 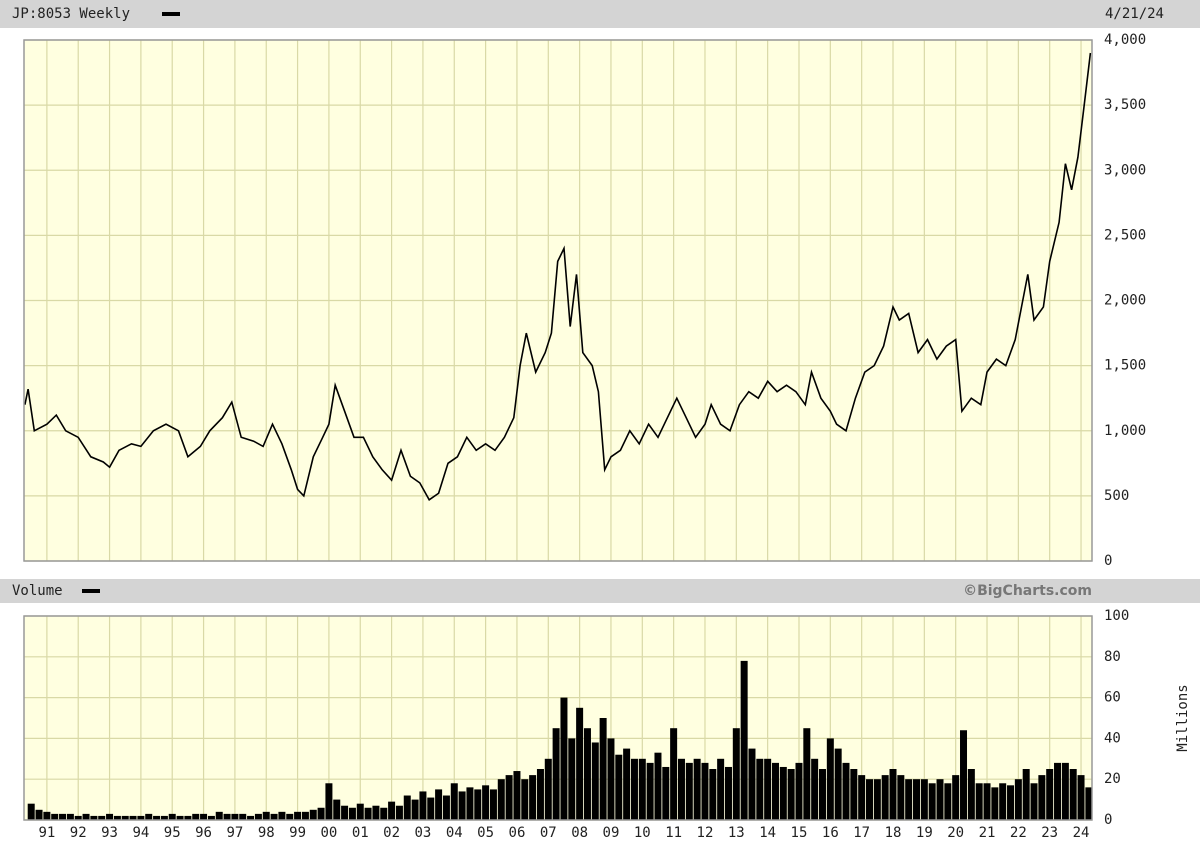 I want to click on x-tick-label: 00, so click(x=328, y=833).